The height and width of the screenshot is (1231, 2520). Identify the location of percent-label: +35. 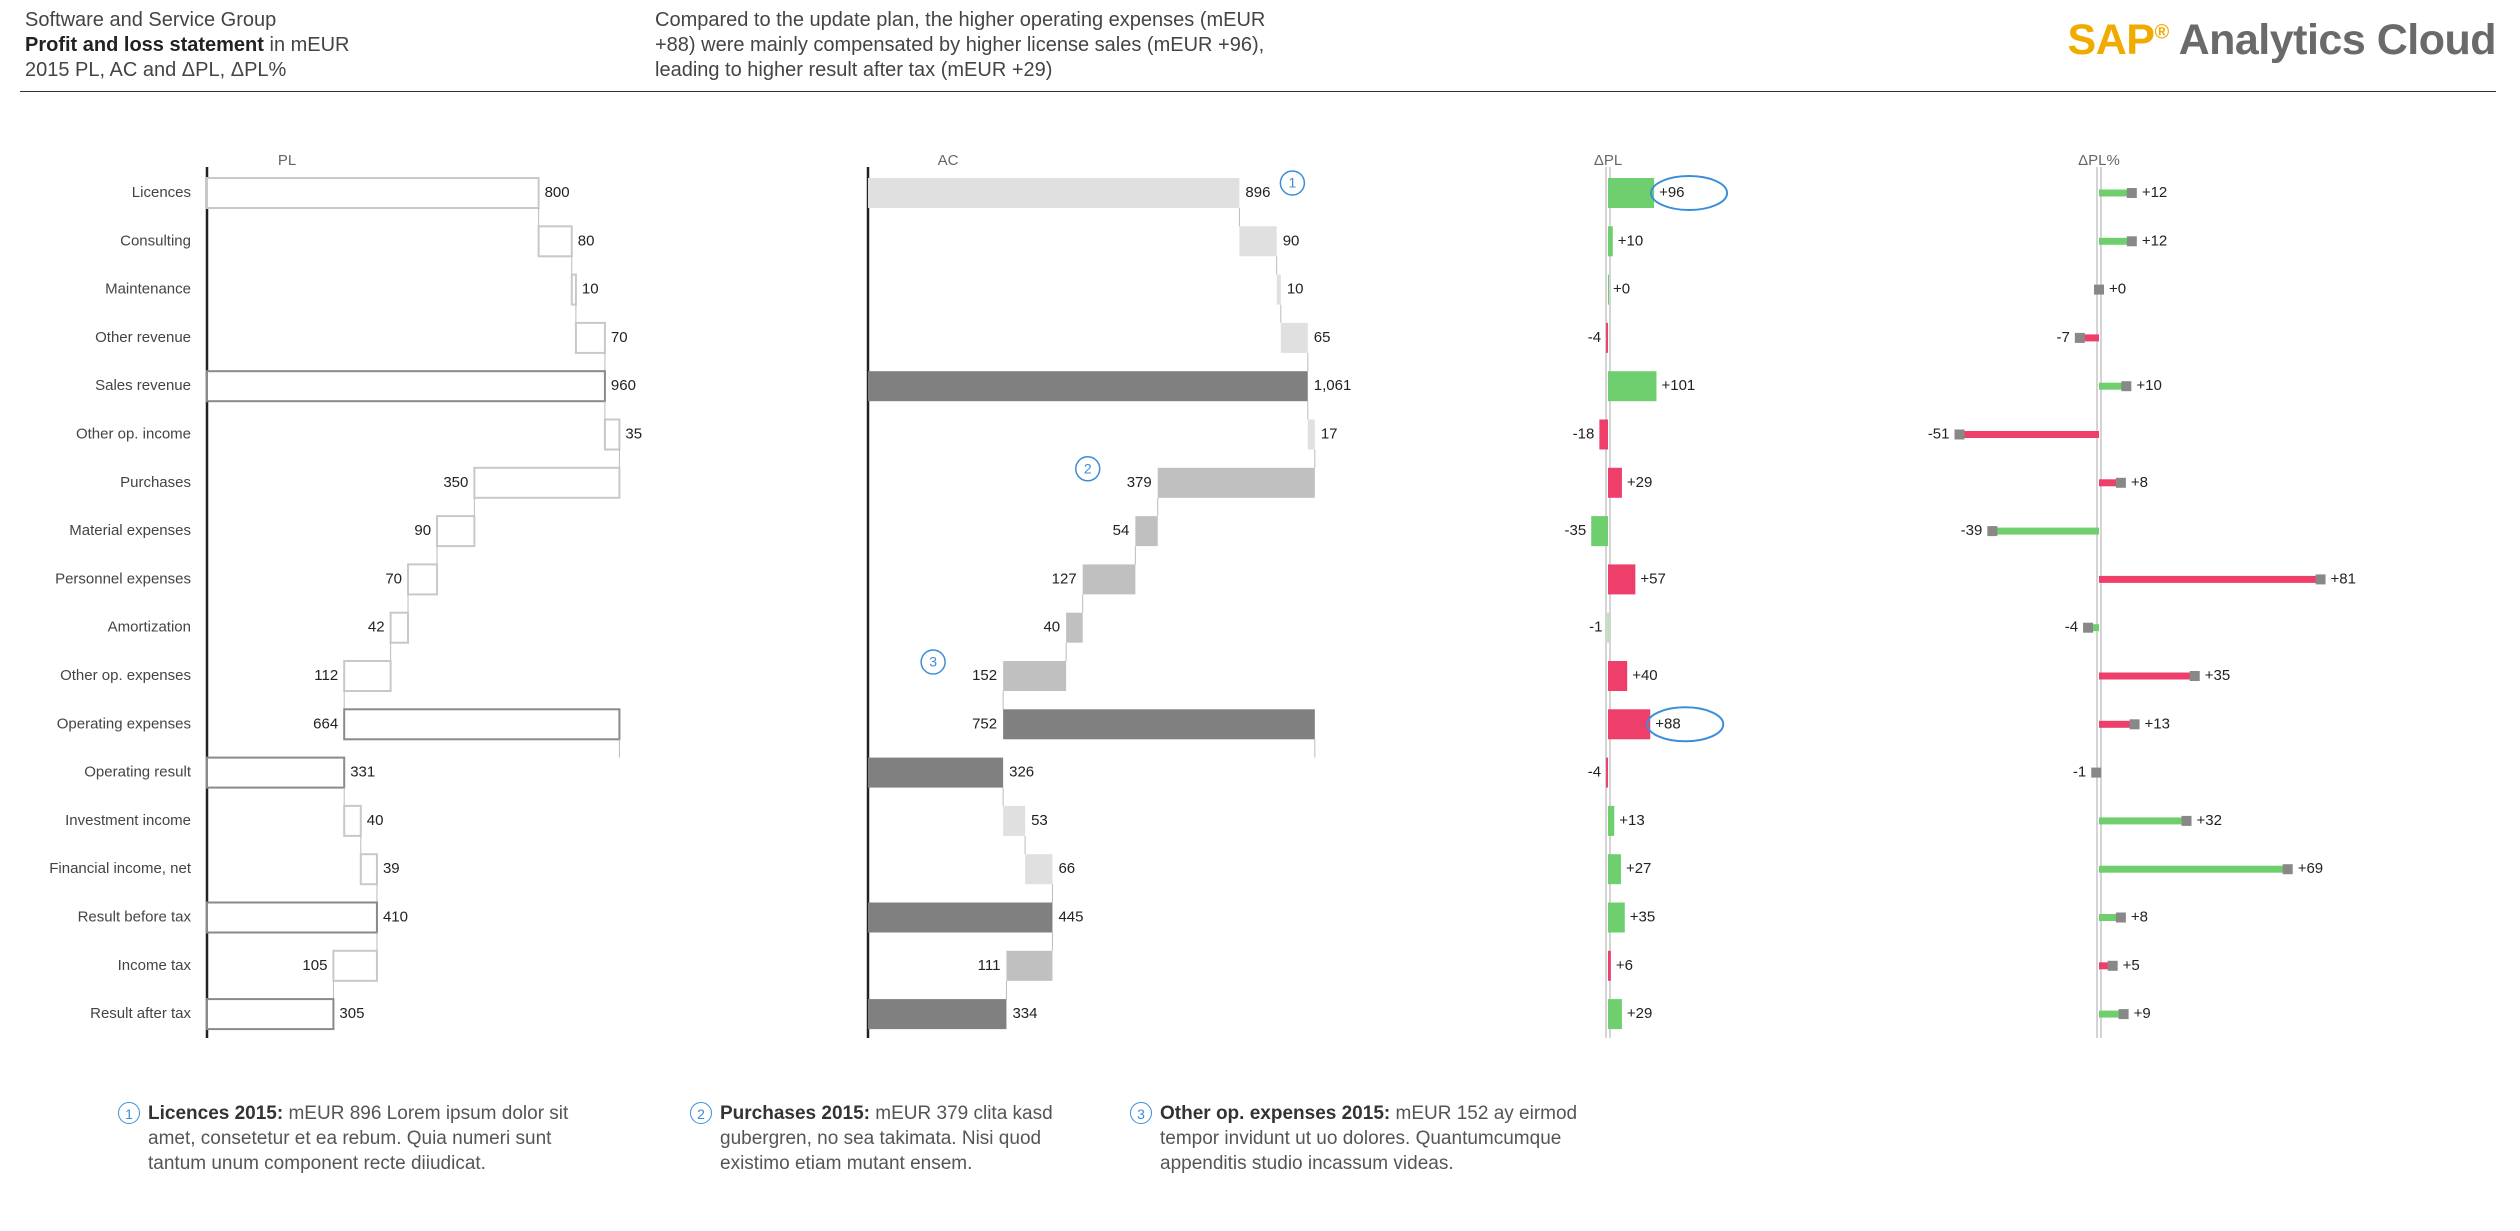
(2217, 675).